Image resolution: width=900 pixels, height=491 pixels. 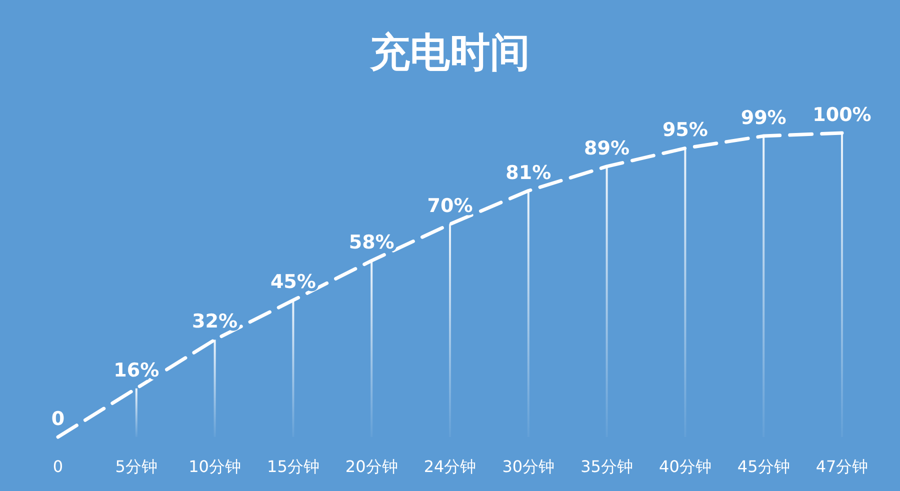 I want to click on data-label: 45%, so click(x=293, y=282).